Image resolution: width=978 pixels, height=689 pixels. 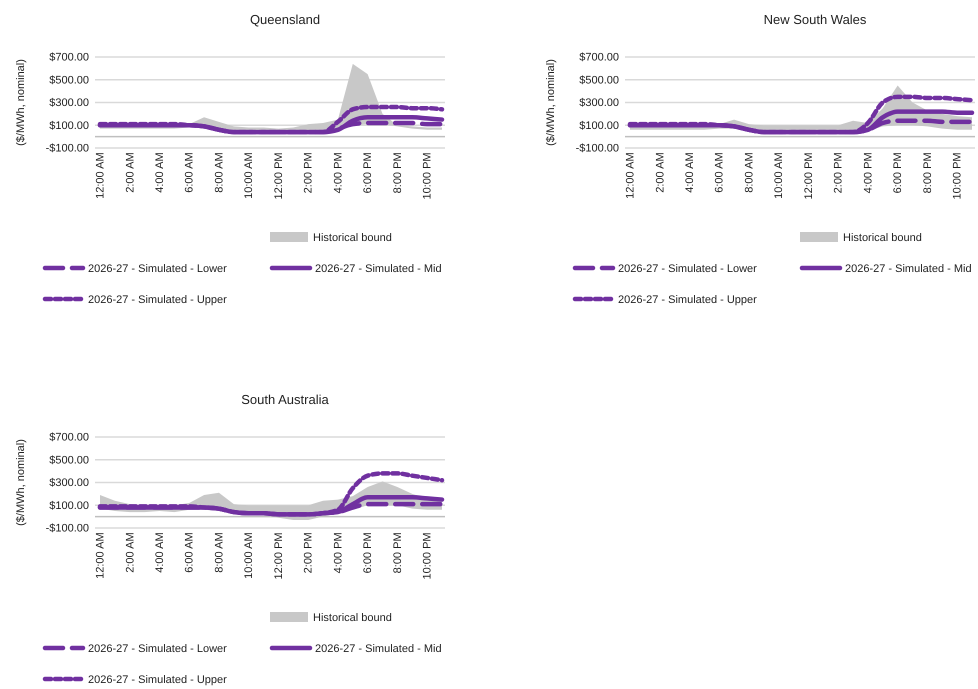 What do you see at coordinates (285, 399) in the screenshot?
I see `chart-title: South Australia` at bounding box center [285, 399].